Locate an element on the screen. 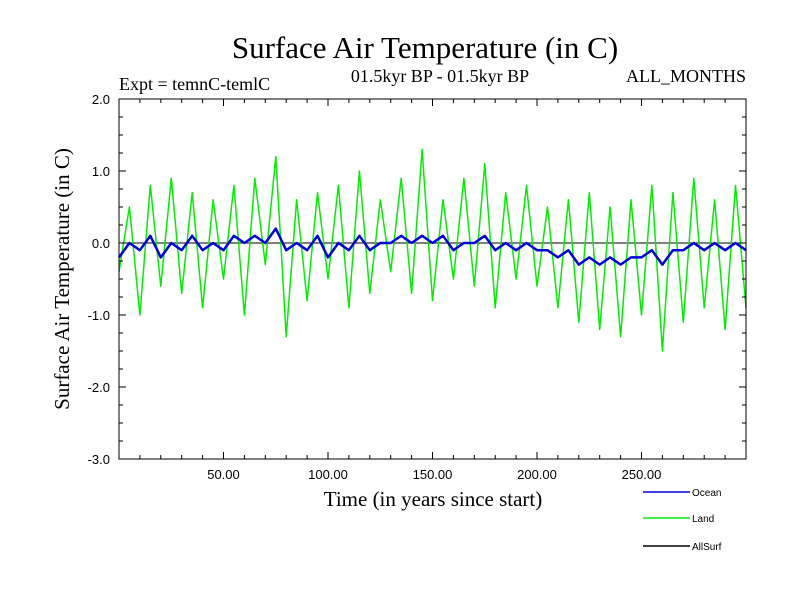 The height and width of the screenshot is (600, 800). x-tick-label: 50.00 is located at coordinates (223, 474).